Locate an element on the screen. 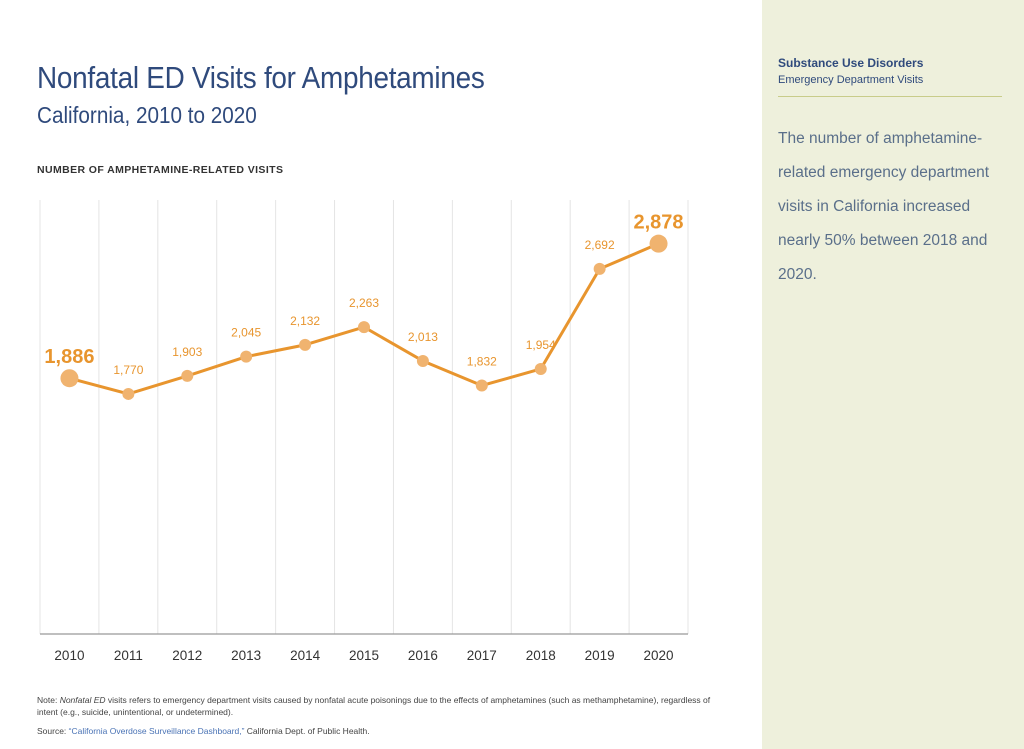  x-tick-label: 2017 is located at coordinates (482, 655).